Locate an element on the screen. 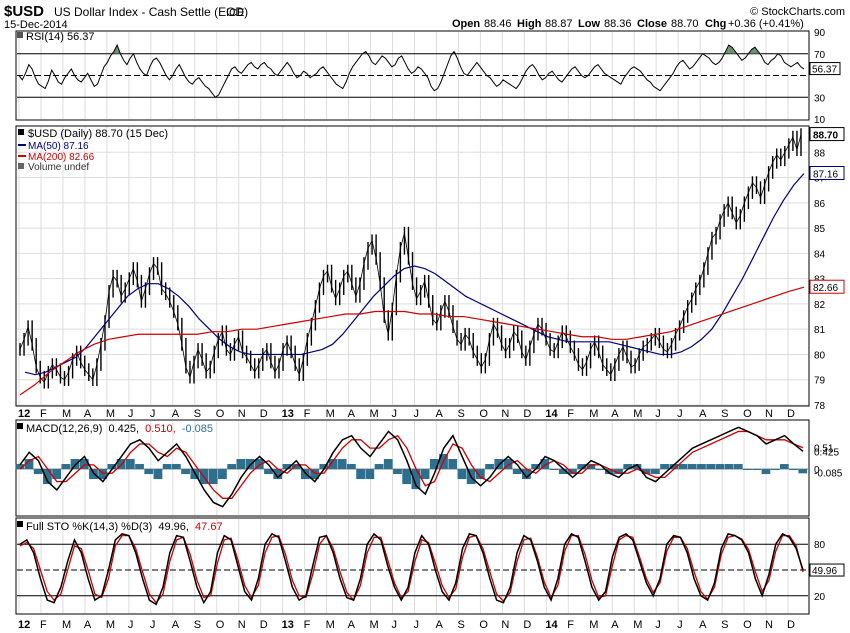 This screenshot has width=850, height=633. price-x-tick-label: O is located at coordinates (483, 414).